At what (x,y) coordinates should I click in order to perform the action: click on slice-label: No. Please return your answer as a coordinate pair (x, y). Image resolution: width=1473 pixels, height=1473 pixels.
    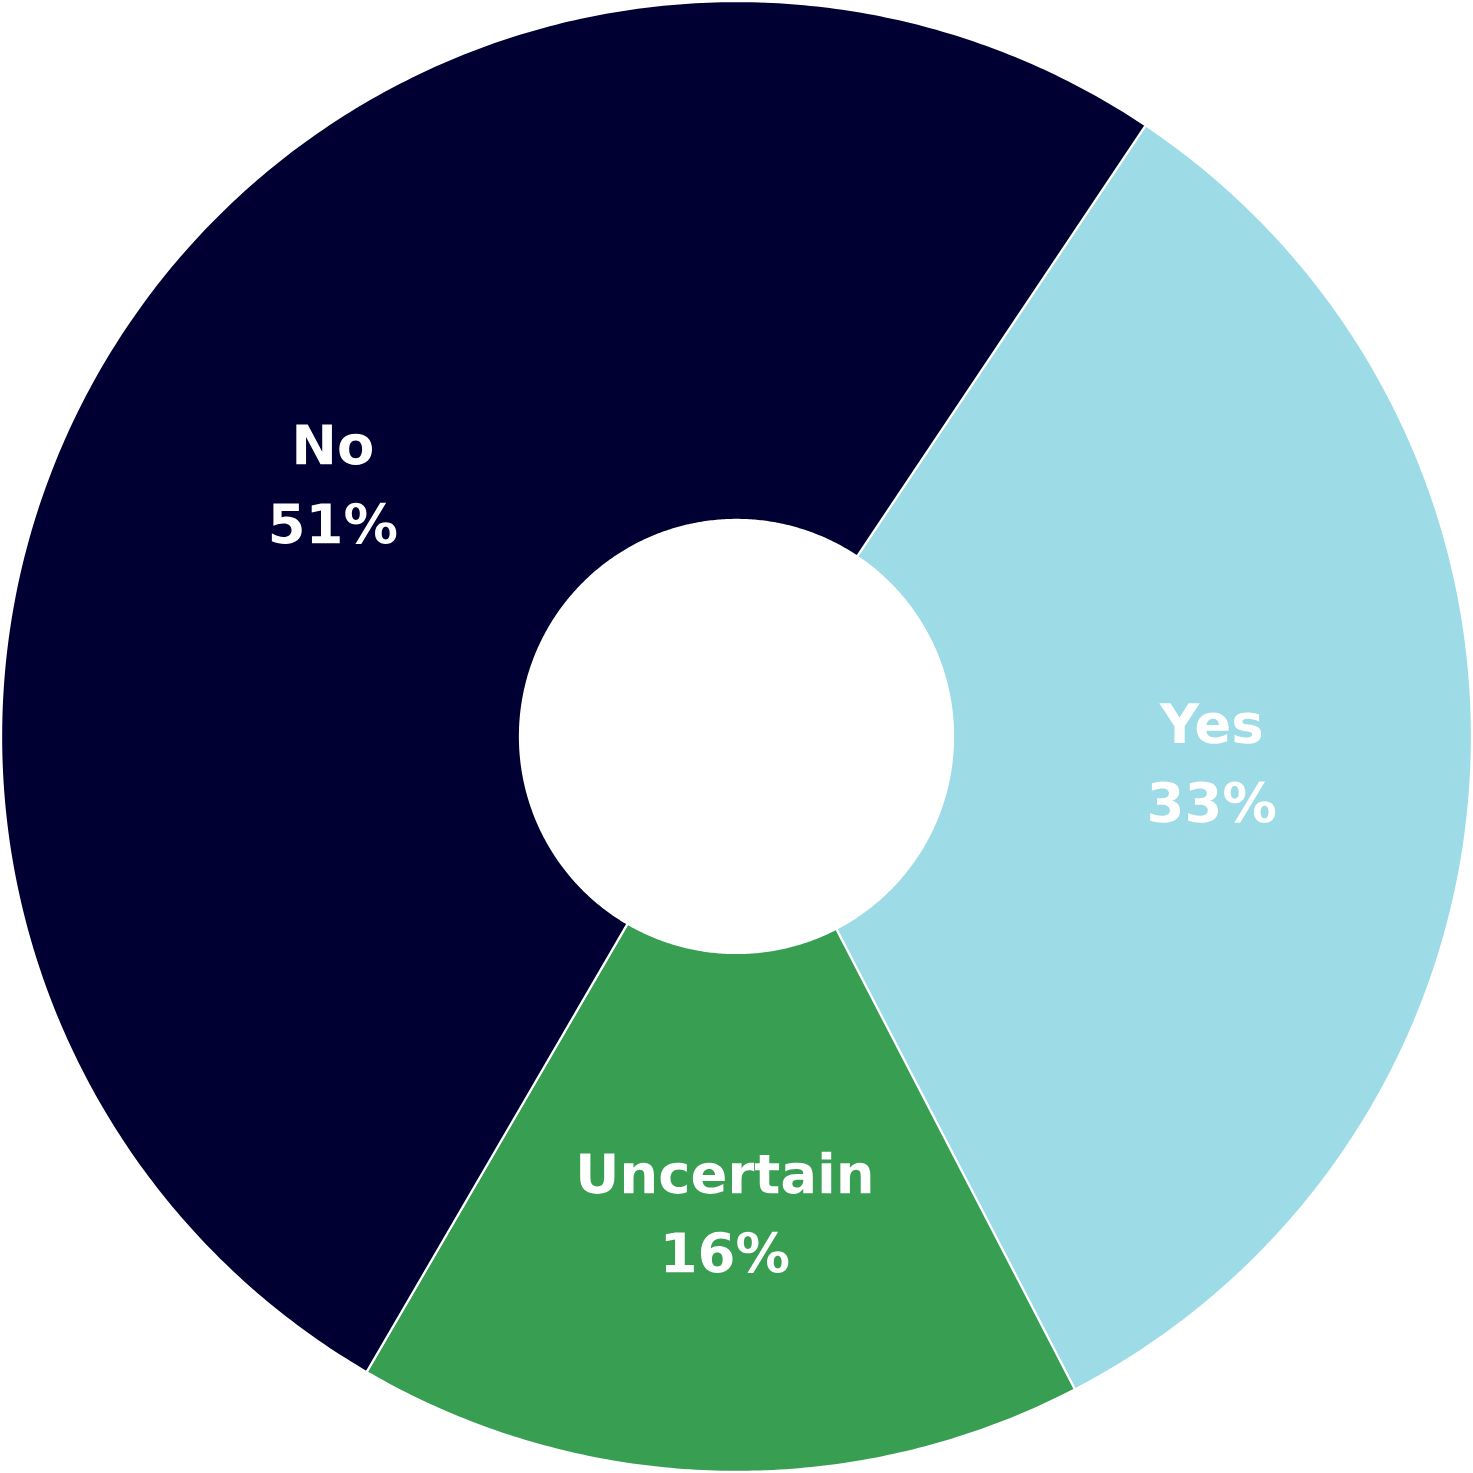
    Looking at the image, I should click on (334, 444).